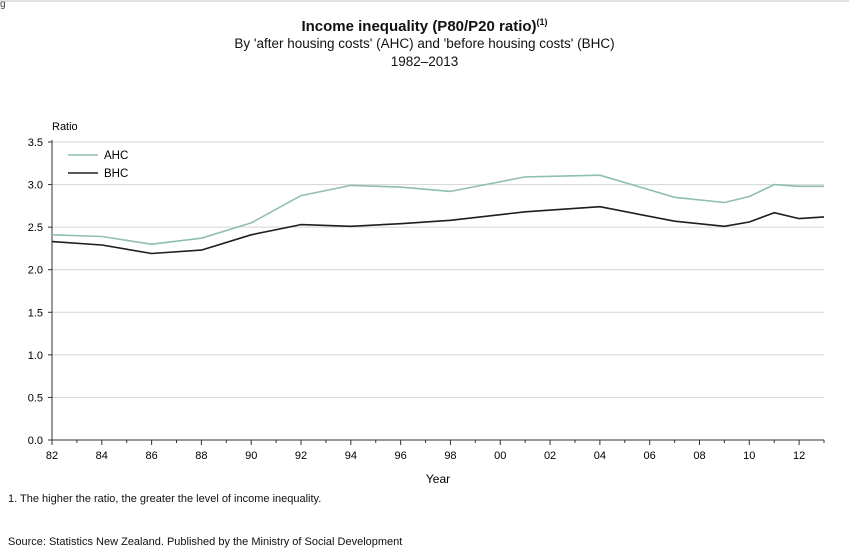 This screenshot has height=552, width=849. I want to click on y-tick-labels: 0.0 0.5 1.0 1.5 2.0 2.5 3.0 3.5, so click(40, 292).